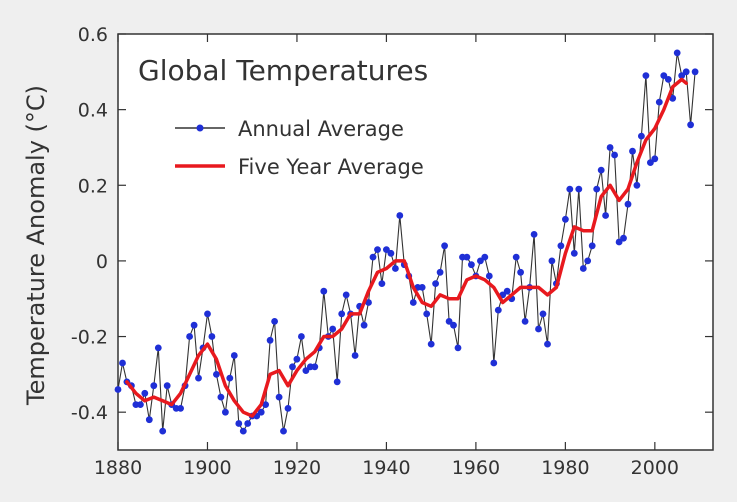 The width and height of the screenshot is (737, 502). I want to click on legend-annual-label: Annual Average, so click(321, 129).